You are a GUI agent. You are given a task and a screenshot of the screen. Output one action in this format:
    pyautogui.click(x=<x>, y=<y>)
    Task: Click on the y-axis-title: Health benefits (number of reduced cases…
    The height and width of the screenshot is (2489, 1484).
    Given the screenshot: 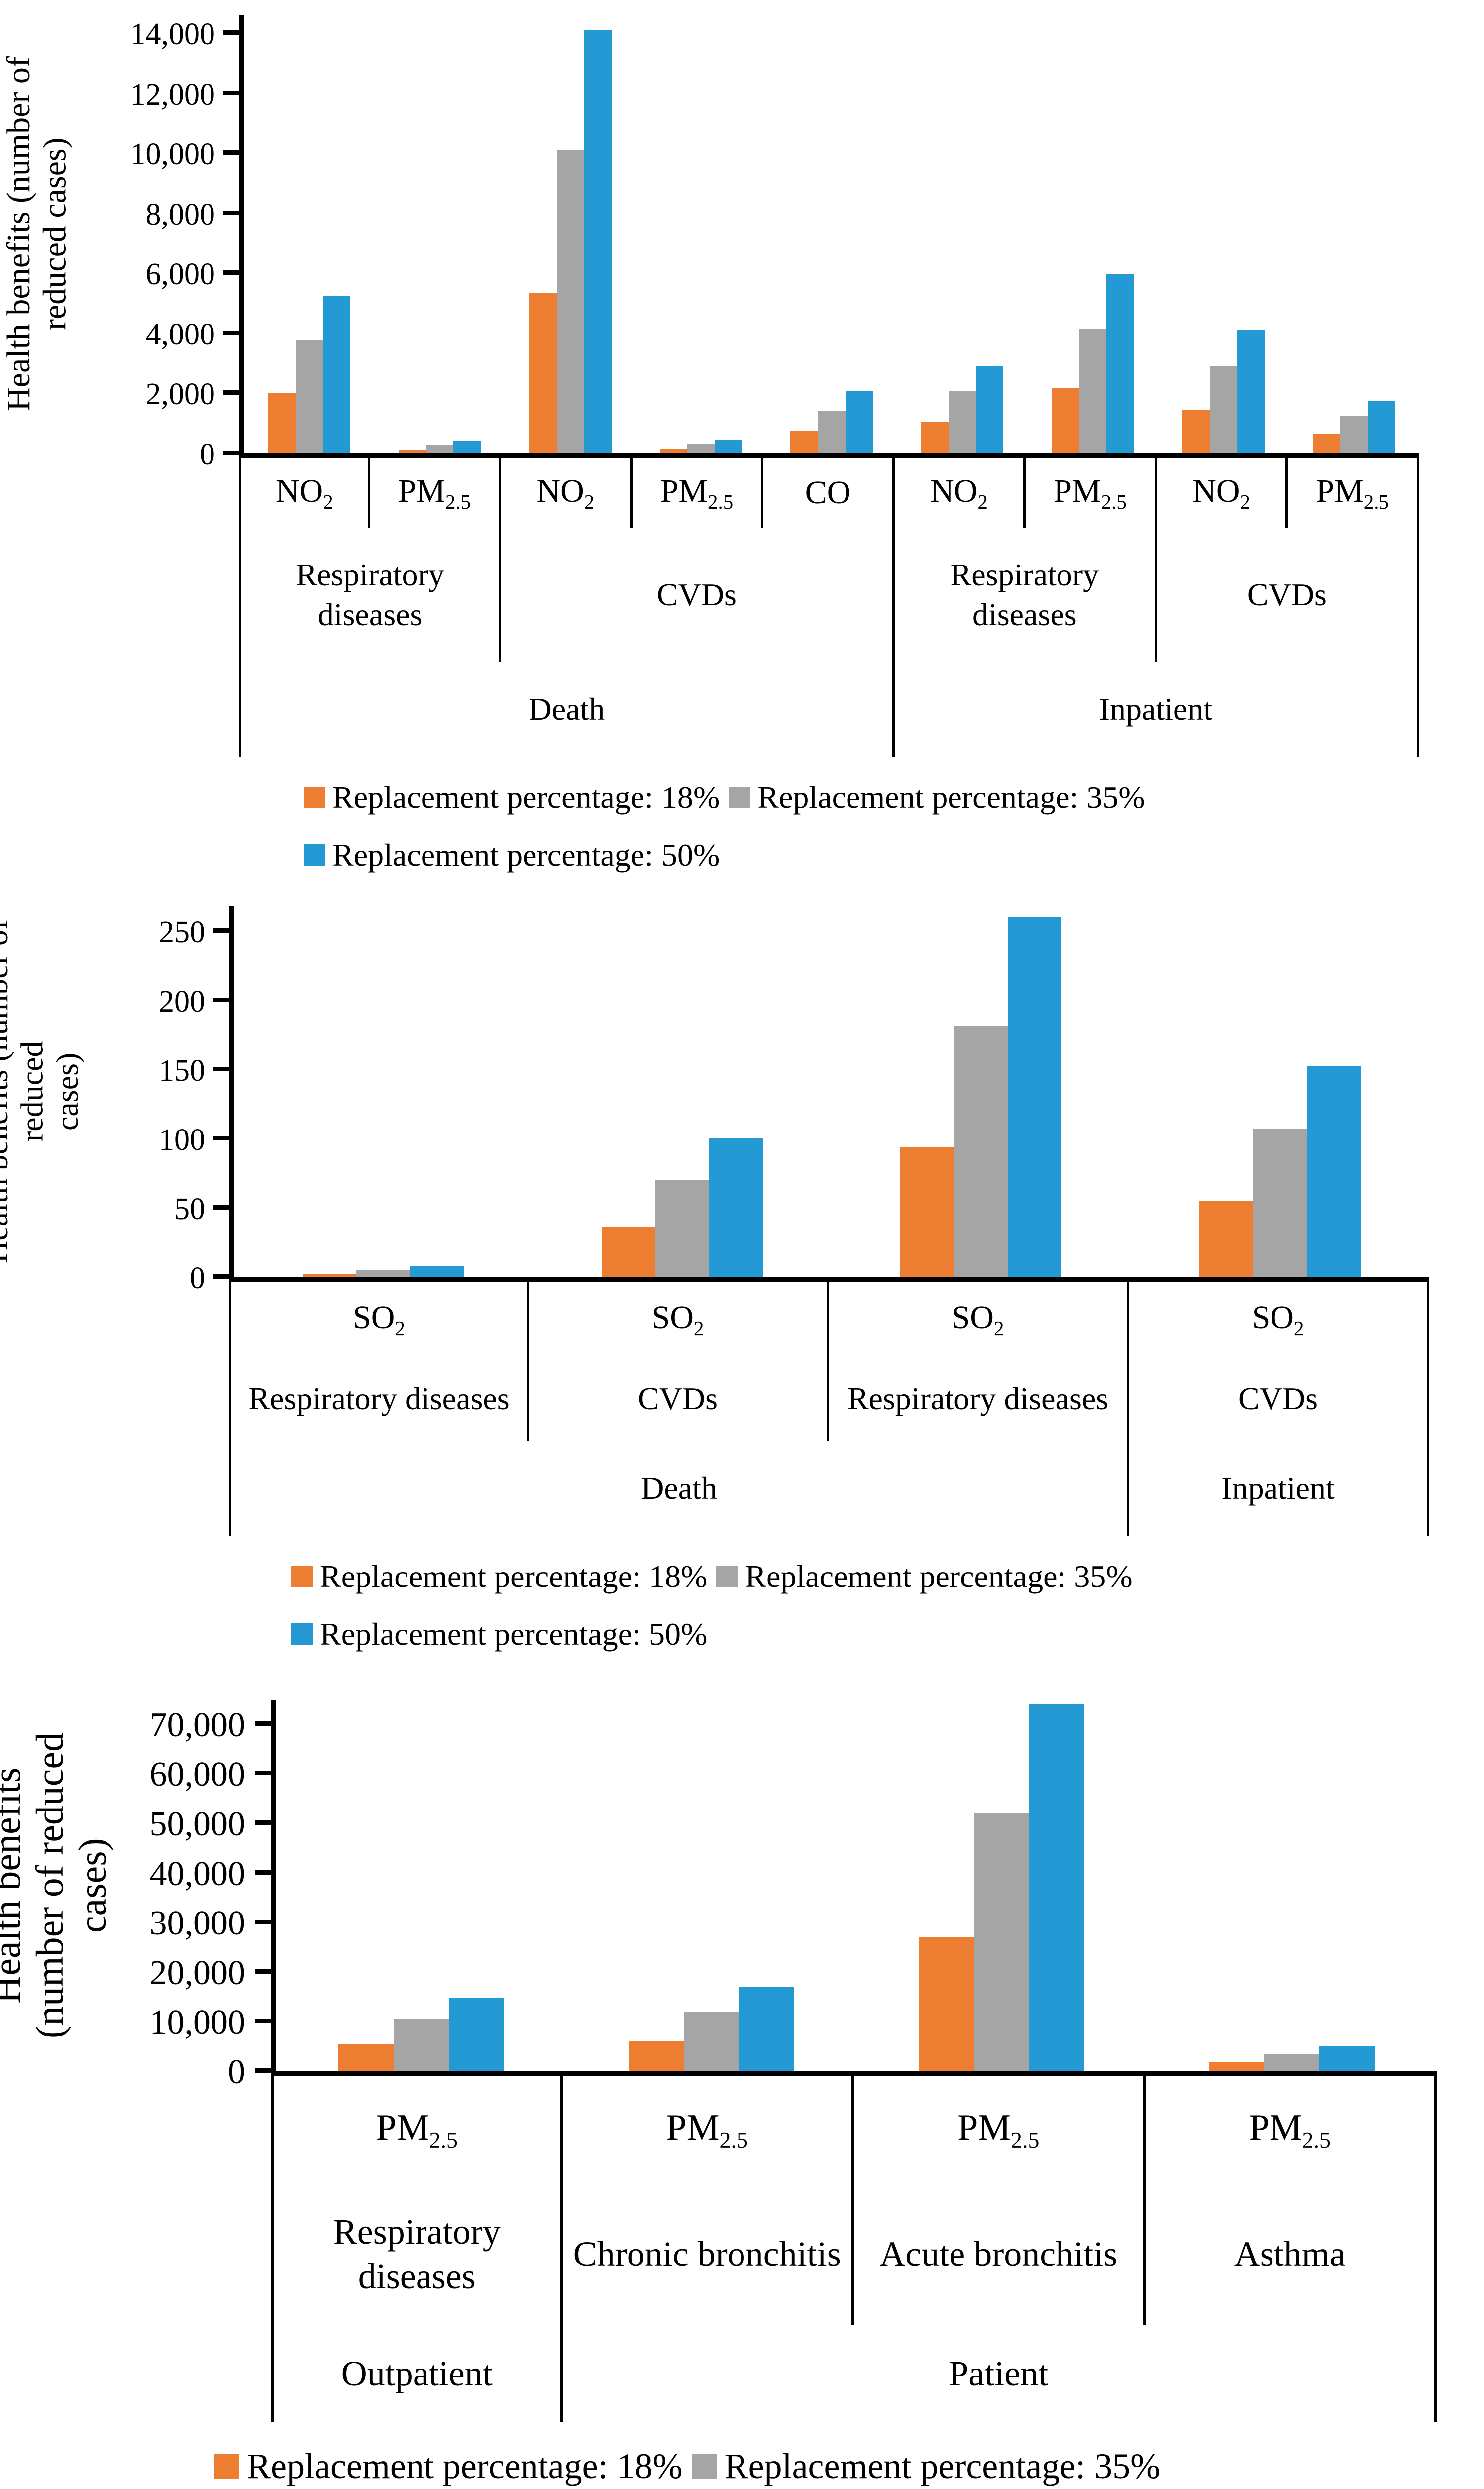 What is the action you would take?
    pyautogui.click(x=57, y=1885)
    